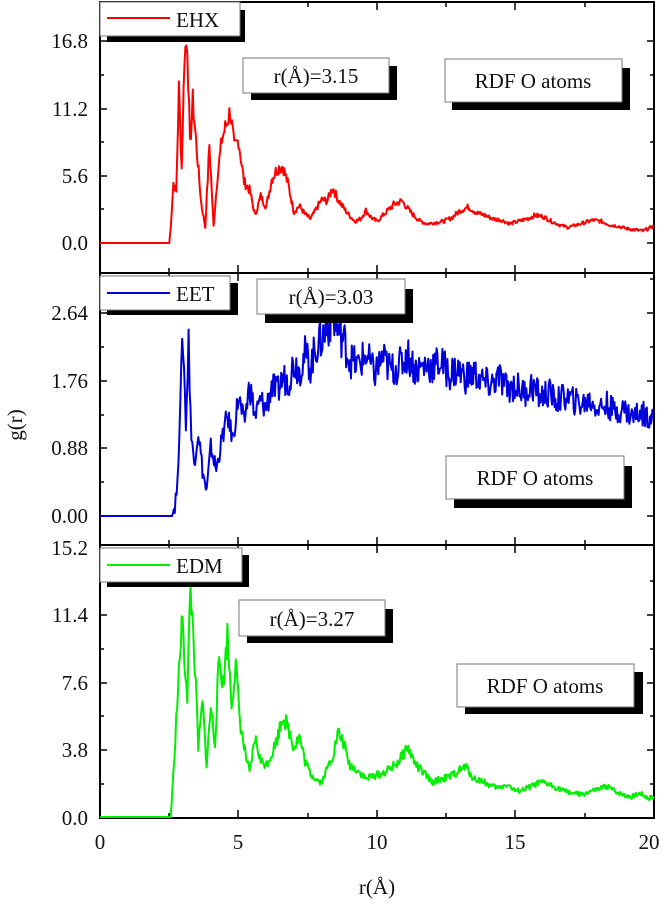 The width and height of the screenshot is (672, 904). Describe the element at coordinates (69, 516) in the screenshot. I see `y-tick-label: 0.00` at that location.